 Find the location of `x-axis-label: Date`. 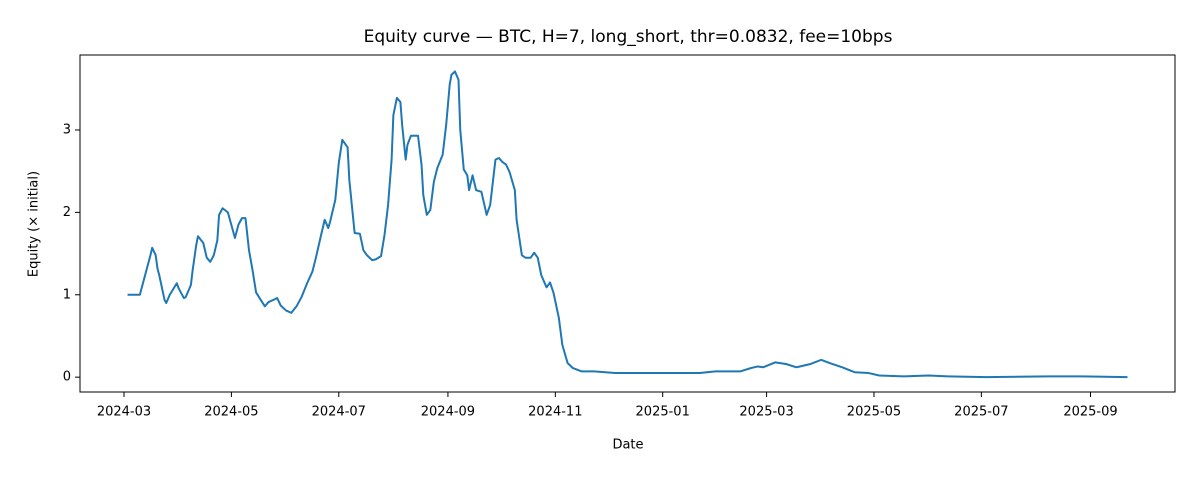

x-axis-label: Date is located at coordinates (627, 445).